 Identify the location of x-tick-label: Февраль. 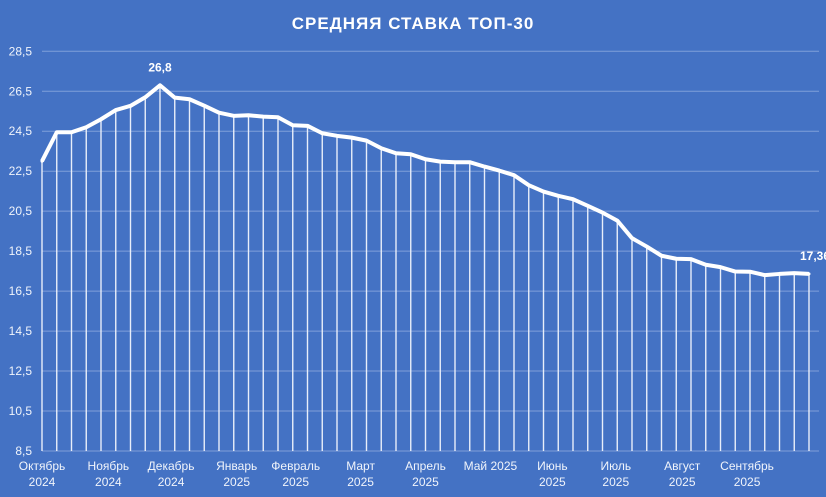
(295, 466).